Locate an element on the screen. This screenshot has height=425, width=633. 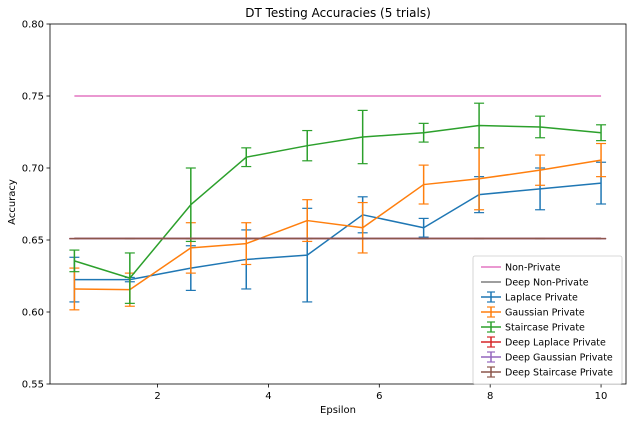
y-tick-label: 0.55 is located at coordinates (33, 385).